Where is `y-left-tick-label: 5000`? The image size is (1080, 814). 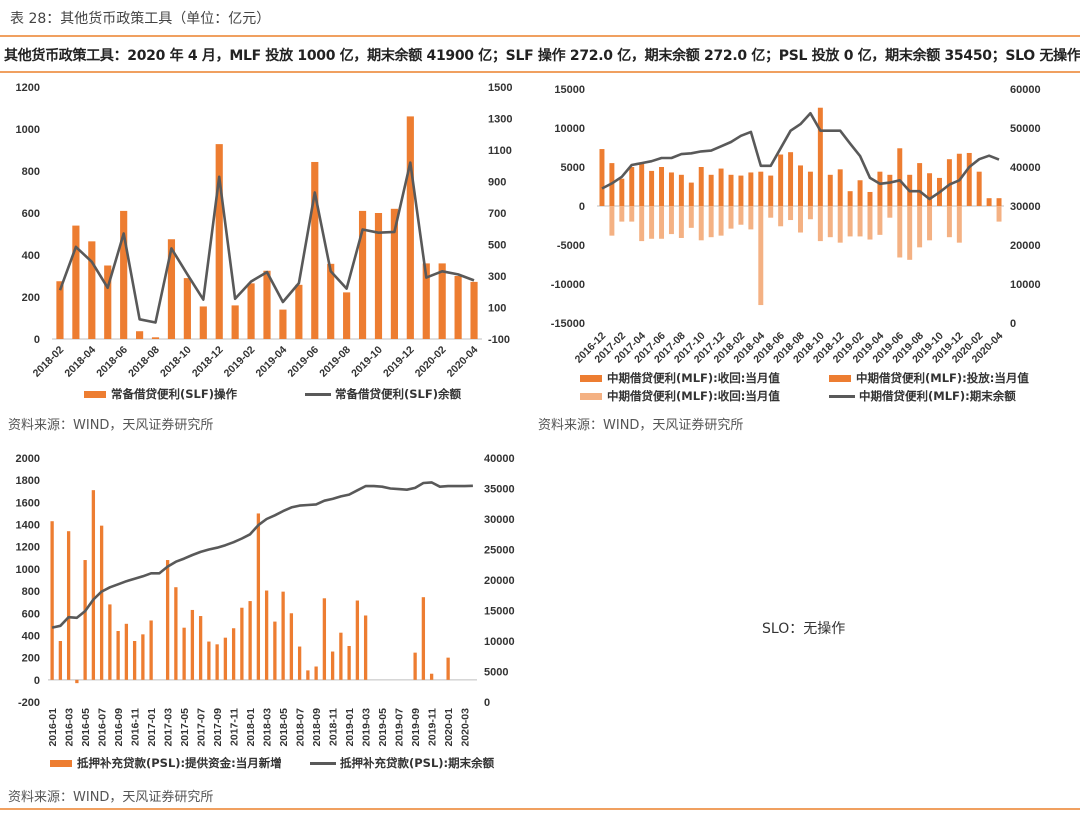 y-left-tick-label: 5000 is located at coordinates (573, 168).